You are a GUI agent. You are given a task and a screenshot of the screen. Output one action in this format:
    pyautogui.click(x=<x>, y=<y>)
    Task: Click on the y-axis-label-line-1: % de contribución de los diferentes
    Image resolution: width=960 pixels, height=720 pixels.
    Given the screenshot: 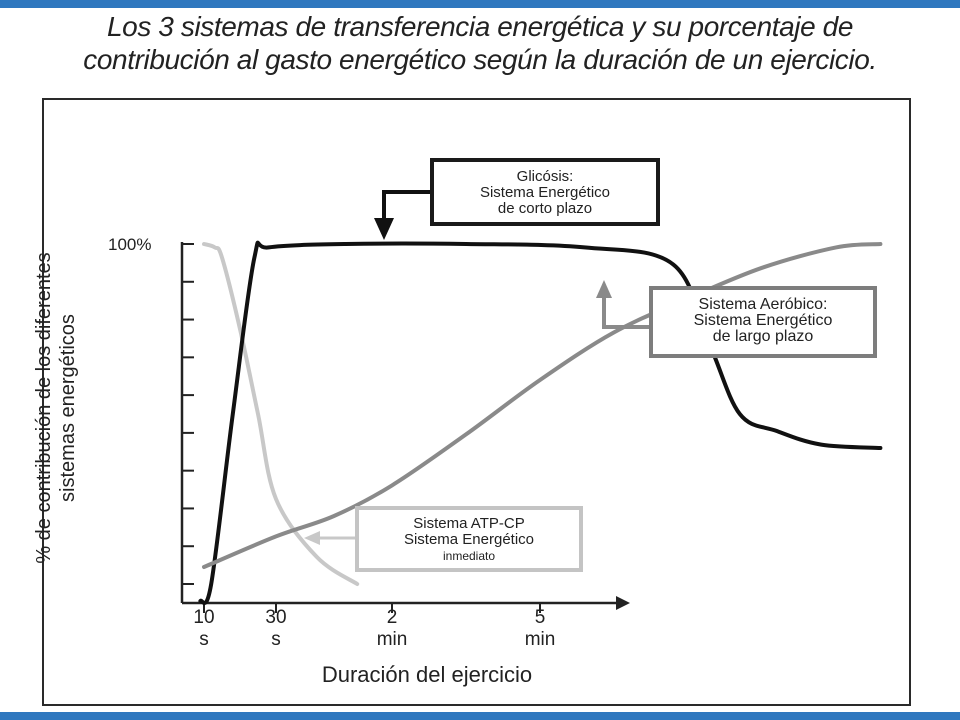 What is the action you would take?
    pyautogui.click(x=44, y=408)
    